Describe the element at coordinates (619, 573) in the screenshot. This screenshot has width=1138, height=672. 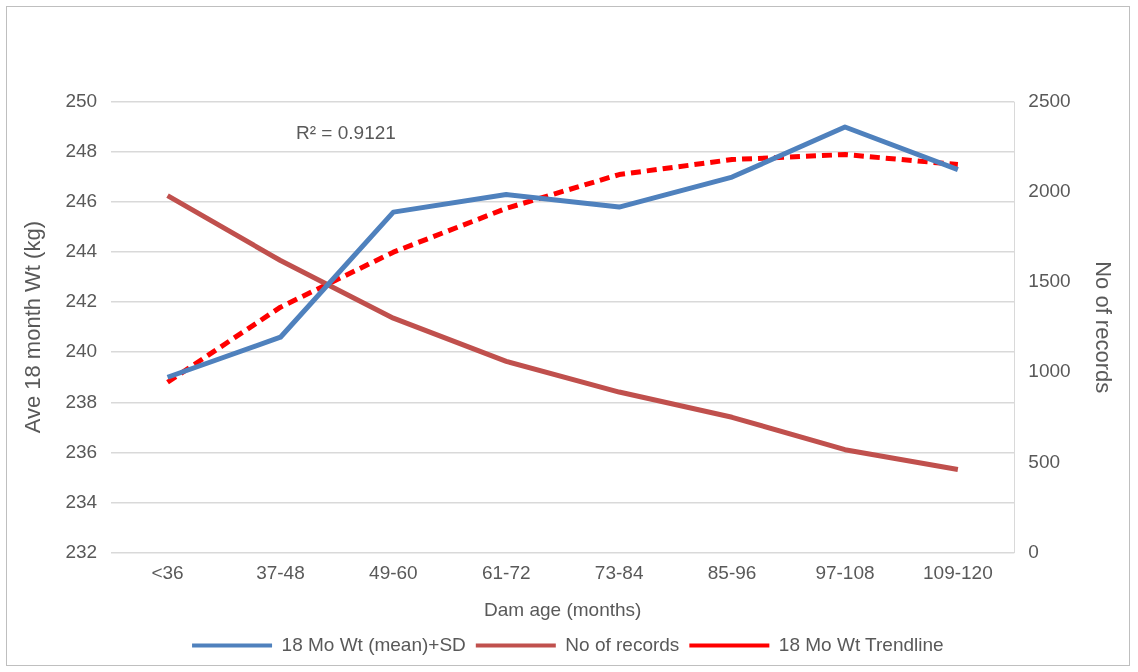
I see `x-tick-label: 73-84` at that location.